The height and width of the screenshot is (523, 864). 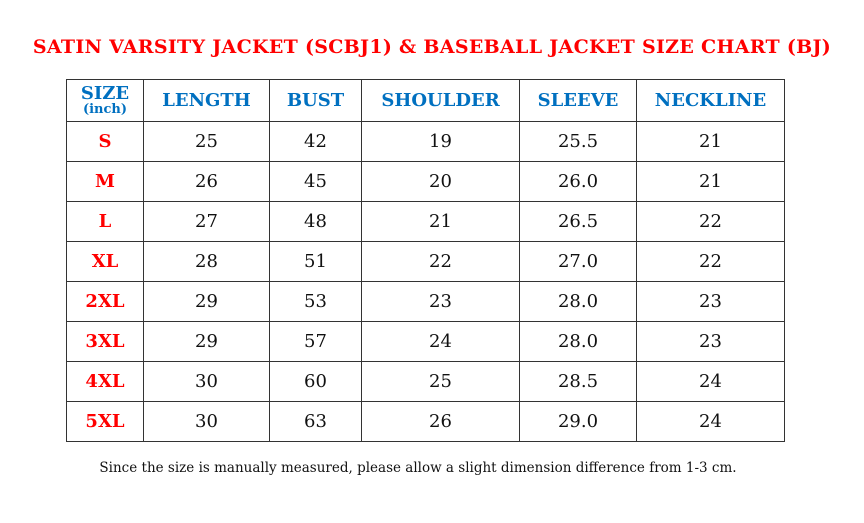 What do you see at coordinates (440, 421) in the screenshot?
I see `cell-shoulder: 26` at bounding box center [440, 421].